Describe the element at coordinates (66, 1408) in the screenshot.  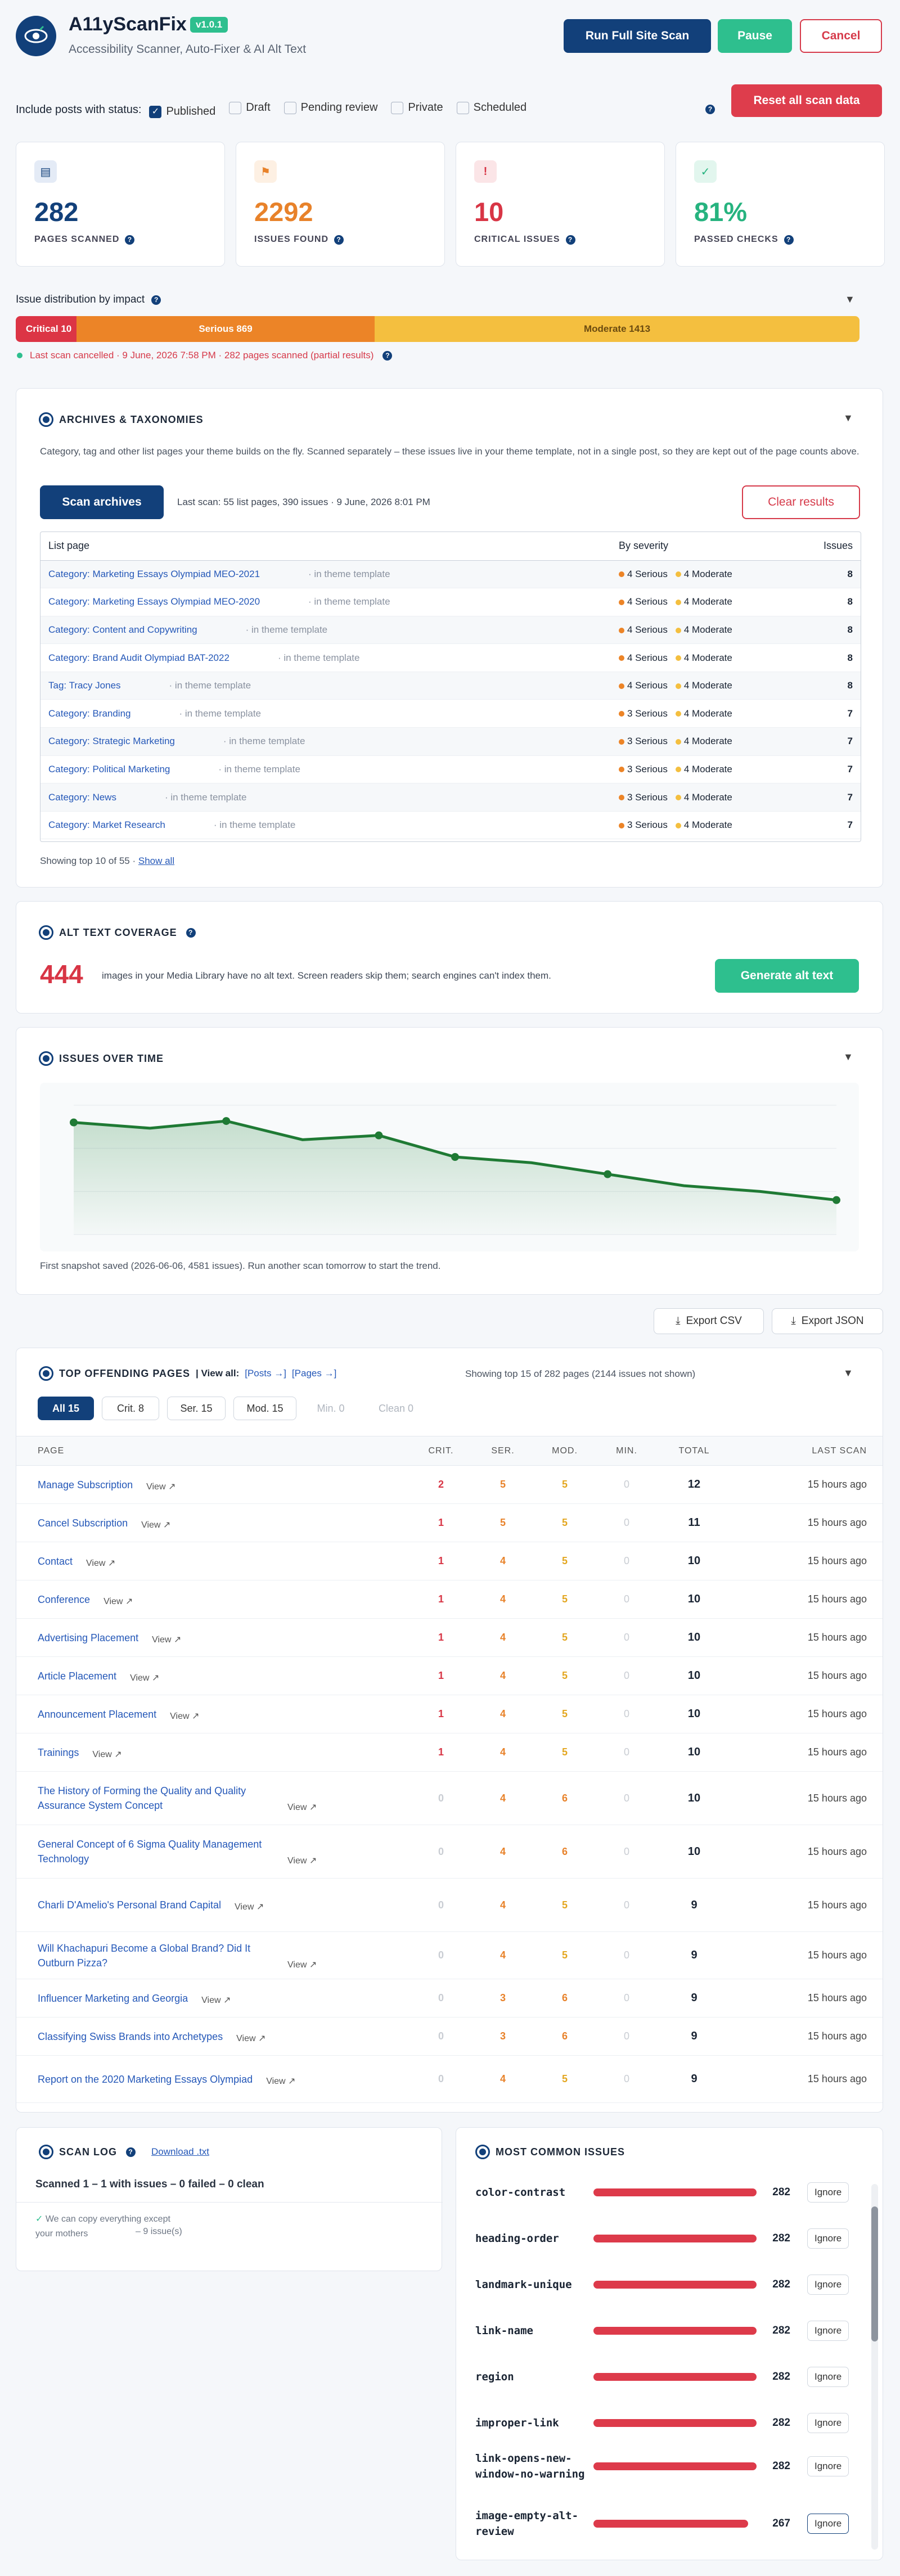
I see `filter-chip: All 15` at that location.